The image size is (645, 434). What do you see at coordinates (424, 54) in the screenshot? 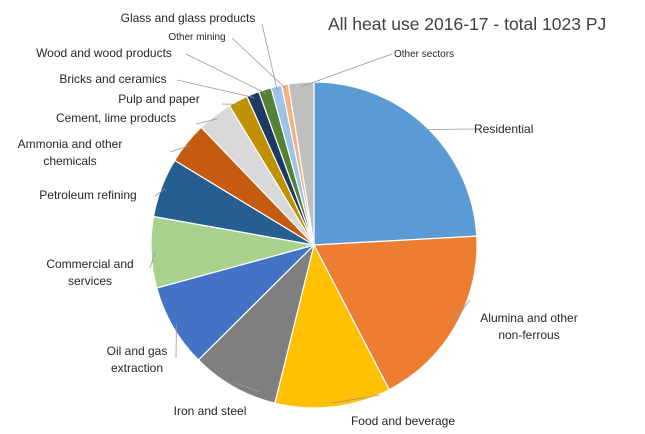
I see `slice-label-other-sectors: Other sectors` at bounding box center [424, 54].